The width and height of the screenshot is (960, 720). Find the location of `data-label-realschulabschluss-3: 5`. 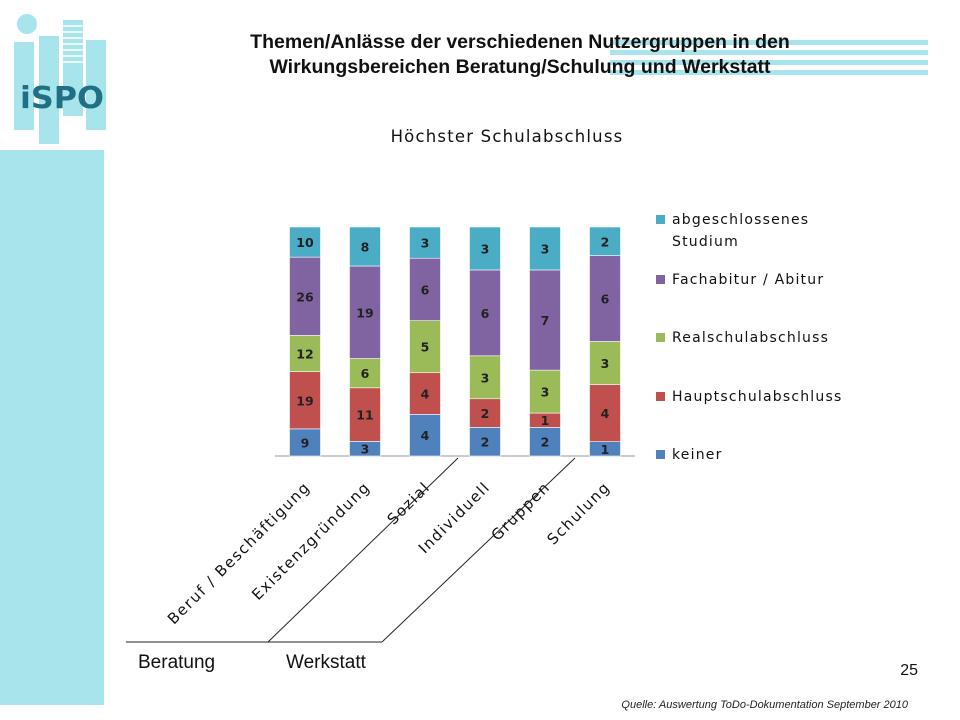

data-label-realschulabschluss-3: 5 is located at coordinates (425, 347).